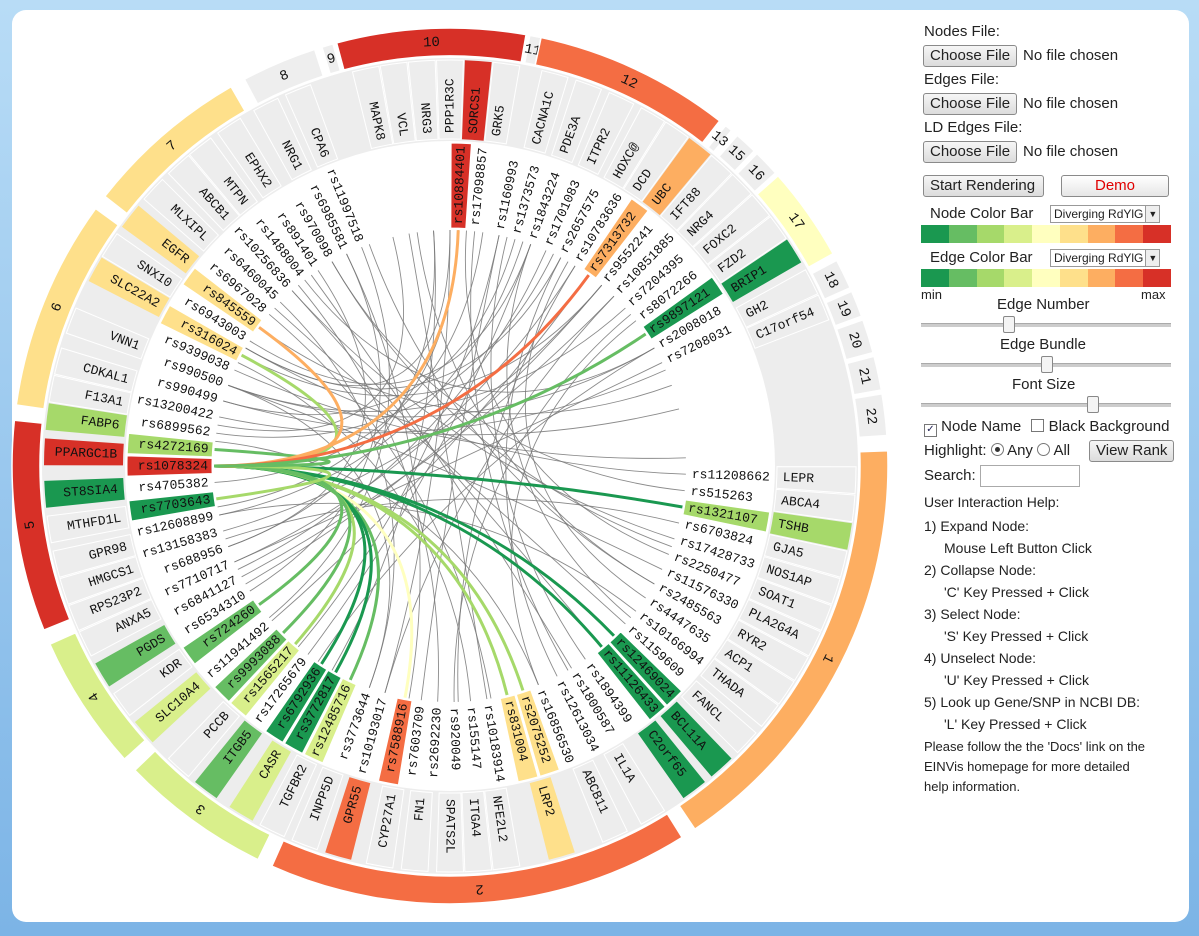 This screenshot has height=936, width=1199. Describe the element at coordinates (1132, 451) in the screenshot. I see `view-rank-button: View Rank` at that location.